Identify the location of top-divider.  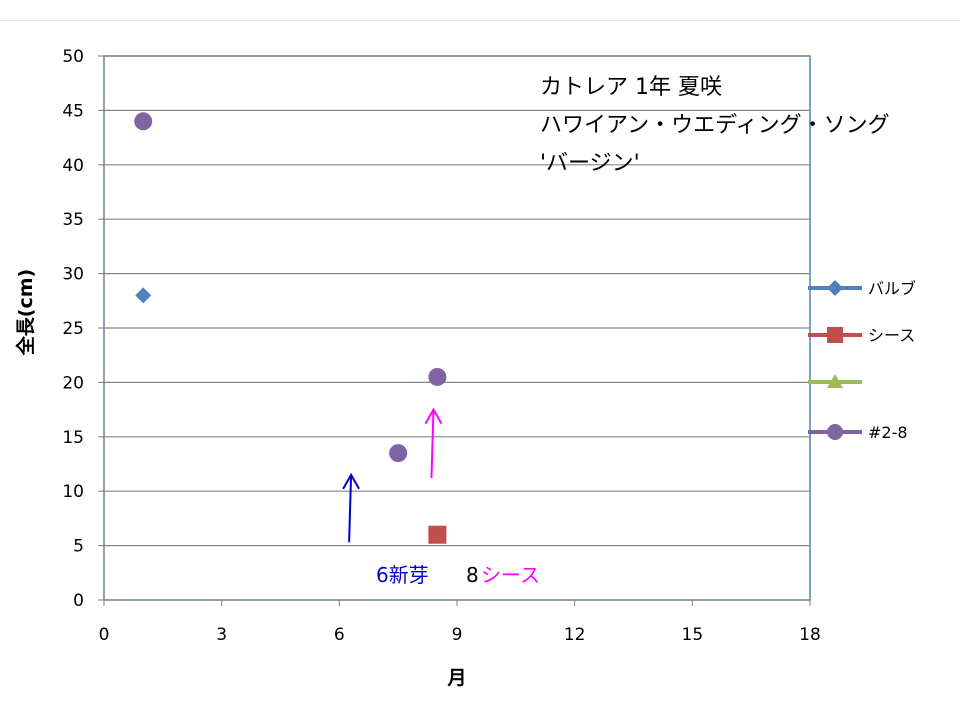
(480, 20).